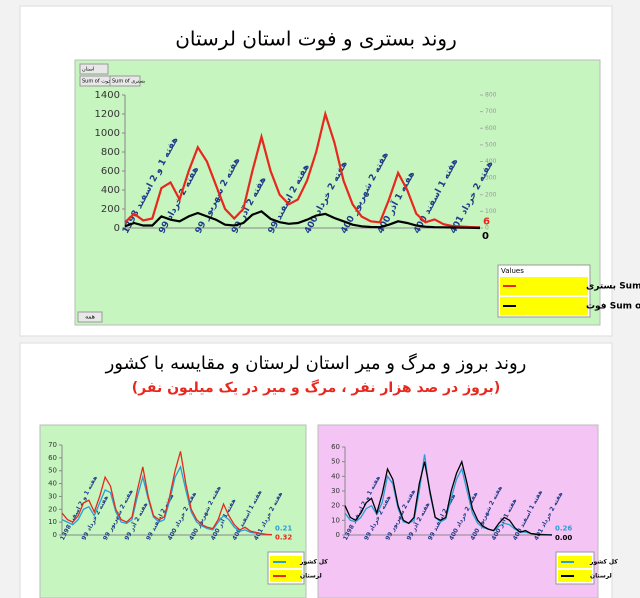 Image resolution: width=640 pixels, height=598 pixels. Describe the element at coordinates (110, 190) in the screenshot. I see `y-tick-label: 400` at that location.